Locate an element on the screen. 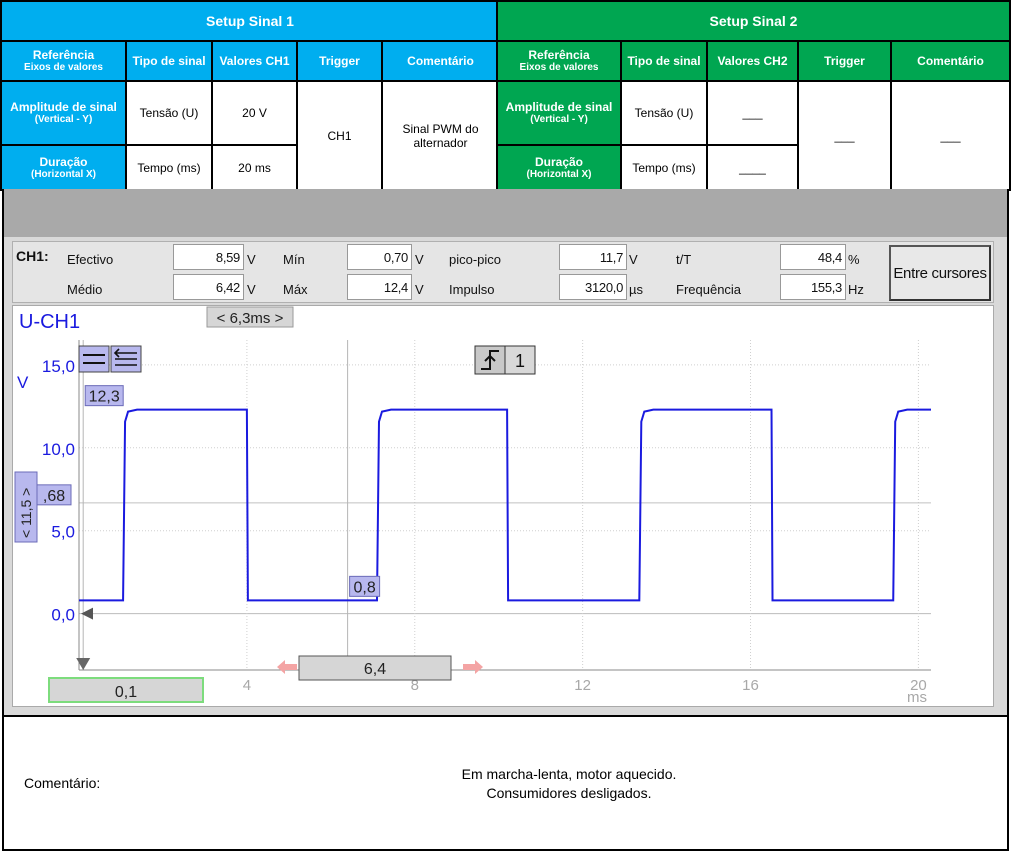 This screenshot has width=1011, height=853. cursor-2-y-label: 0,8 is located at coordinates (364, 587).